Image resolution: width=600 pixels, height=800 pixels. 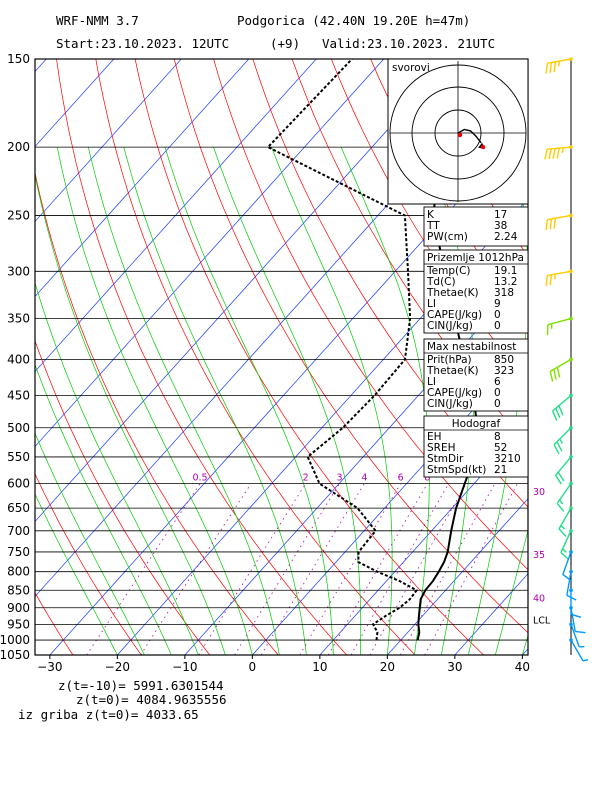 What do you see at coordinates (445, 459) in the screenshot?
I see `hodograf-row-label: StmDir` at bounding box center [445, 459].